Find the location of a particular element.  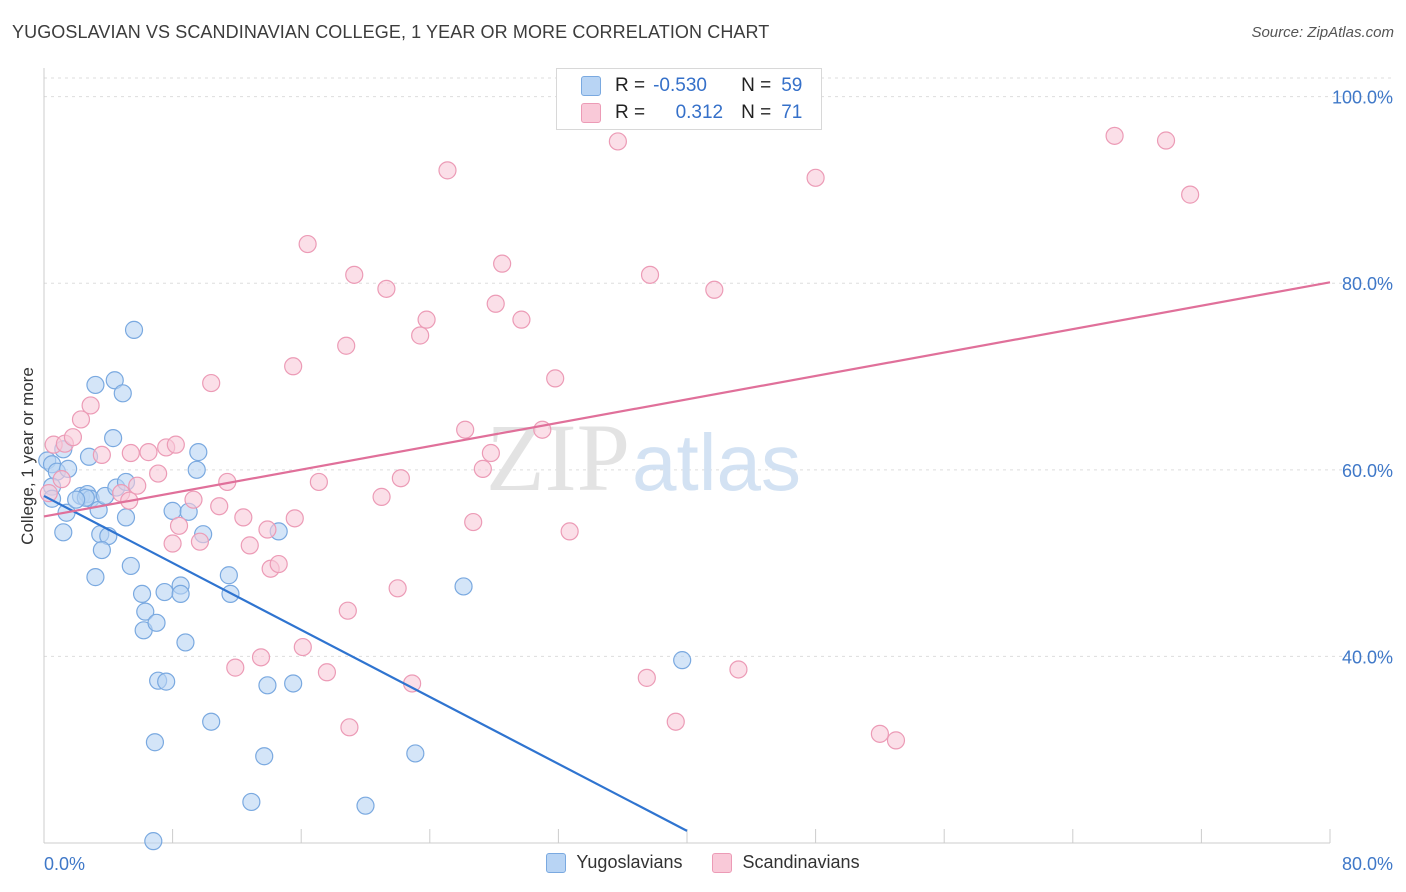

x-tick-label: 80.0% is located at coordinates (1367, 864).